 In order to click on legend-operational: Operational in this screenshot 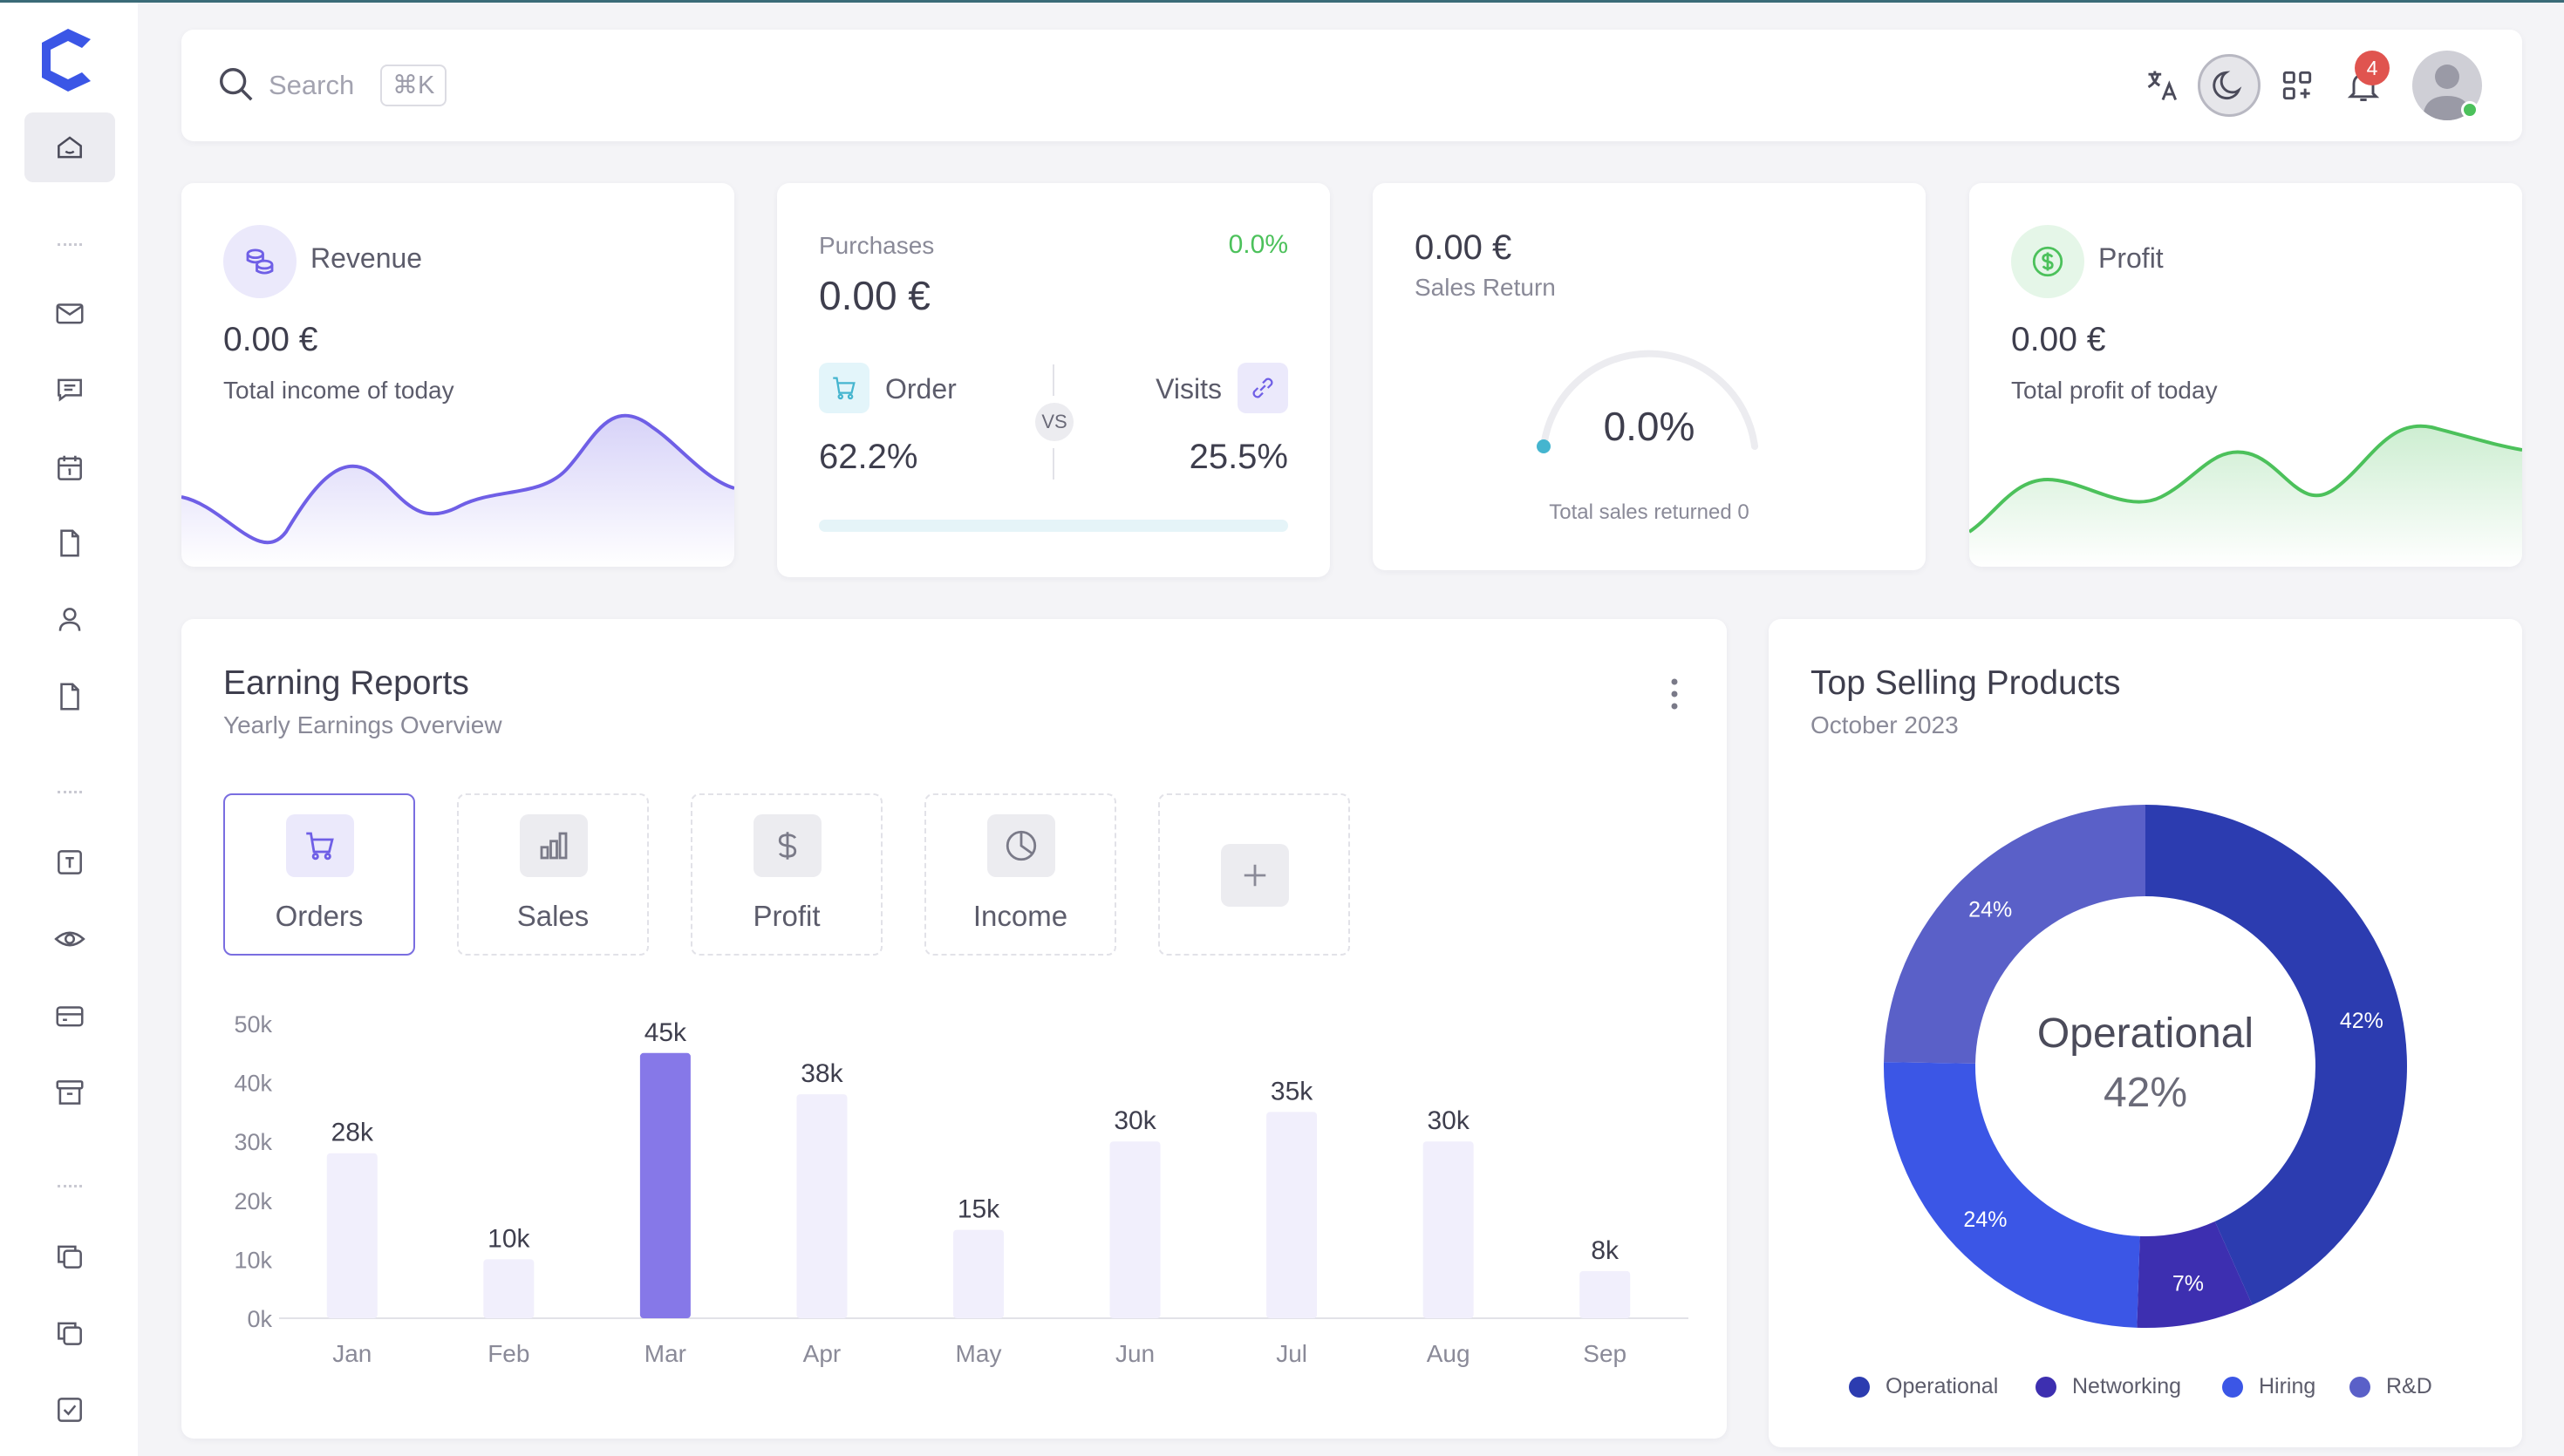, I will do `click(1923, 1386)`.